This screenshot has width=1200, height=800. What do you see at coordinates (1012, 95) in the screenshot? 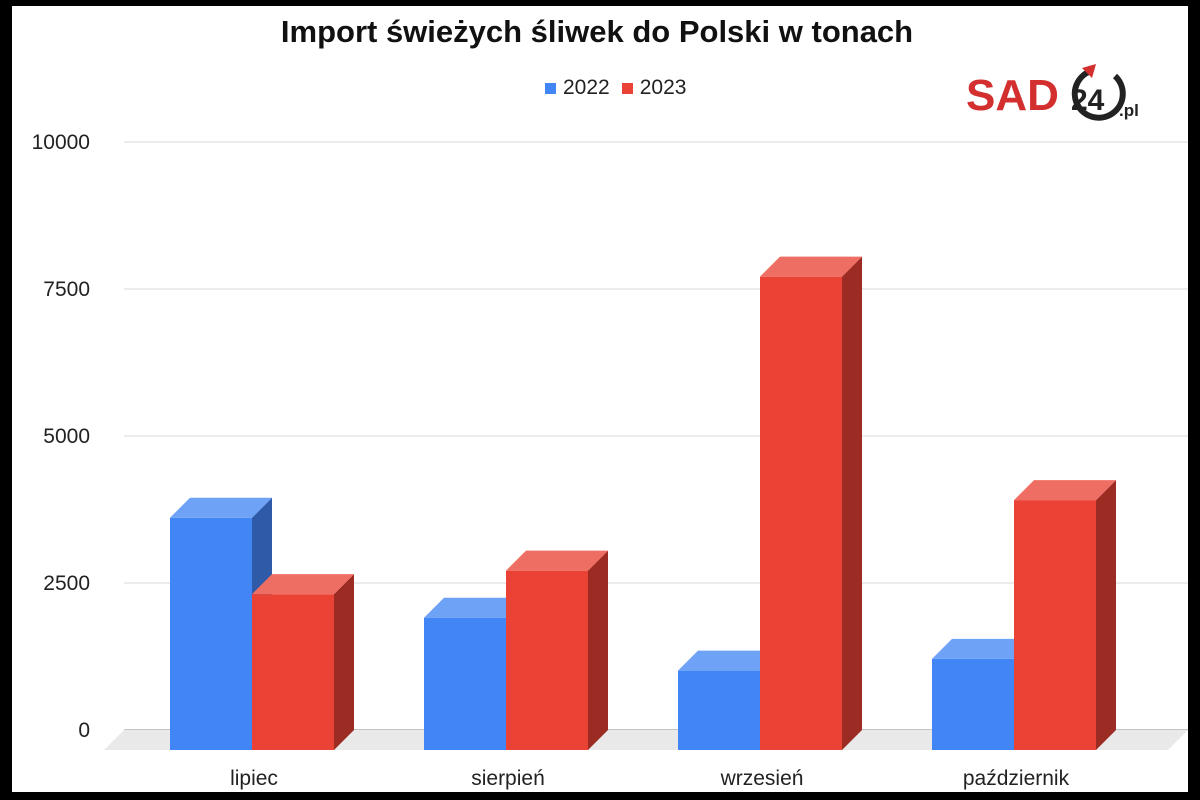
I see `logo-sad-text: SAD` at bounding box center [1012, 95].